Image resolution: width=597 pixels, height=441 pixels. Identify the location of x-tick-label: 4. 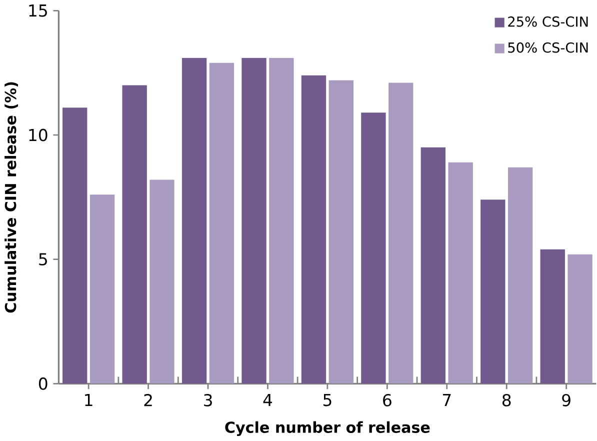
(267, 400).